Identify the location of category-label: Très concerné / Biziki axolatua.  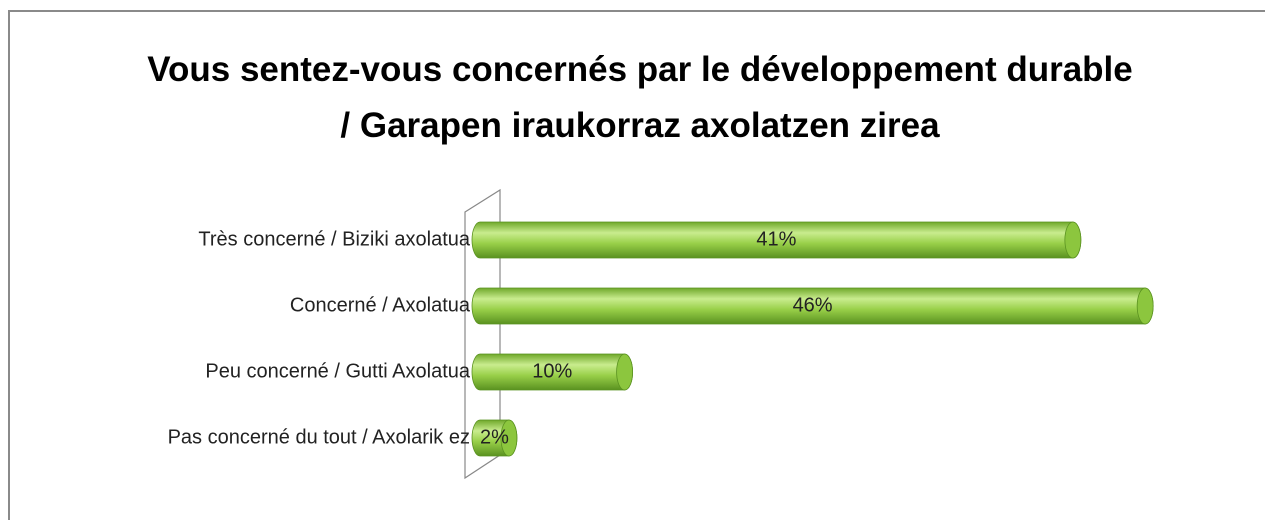
(334, 239).